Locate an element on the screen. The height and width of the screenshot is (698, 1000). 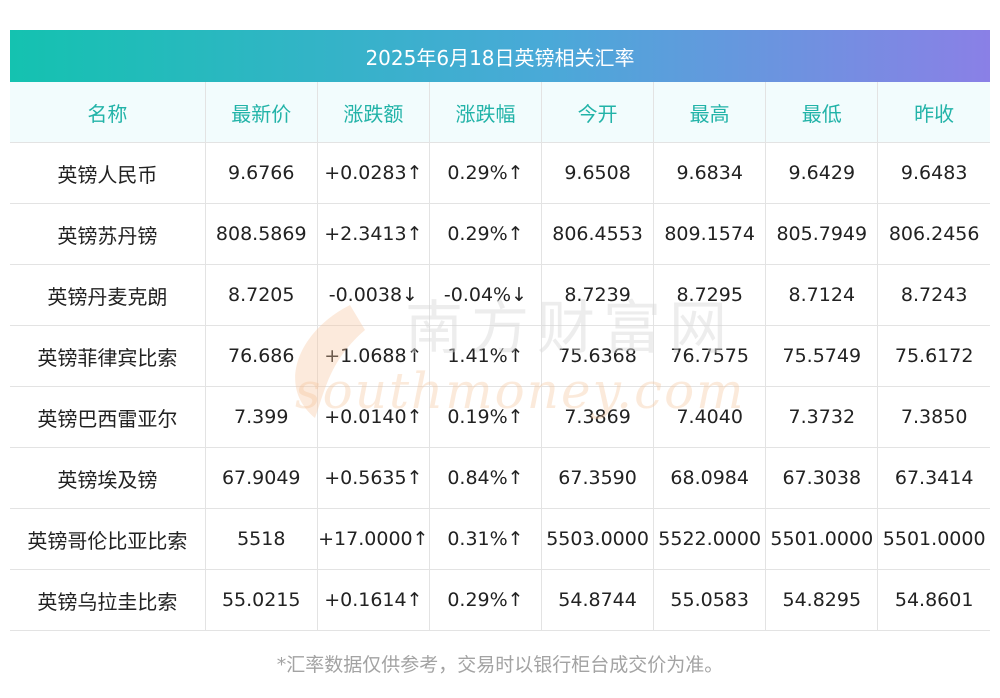
low-price-cell: 5501.0000 is located at coordinates (821, 539).